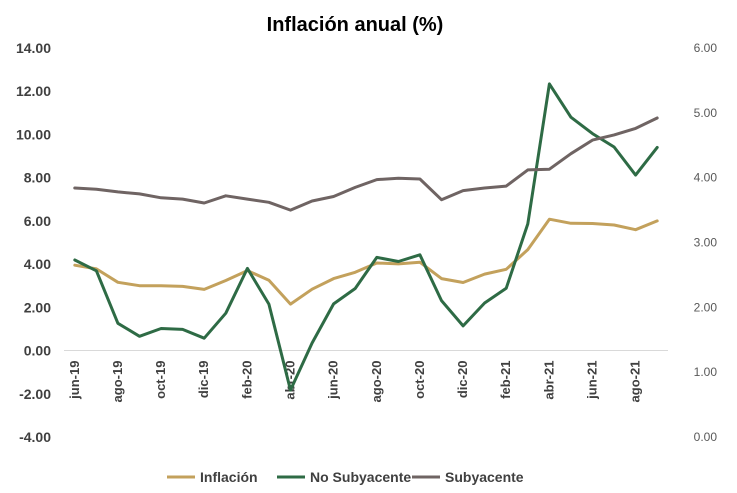 This screenshot has height=493, width=737. Describe the element at coordinates (229, 477) in the screenshot. I see `legend-label: Inflación` at that location.